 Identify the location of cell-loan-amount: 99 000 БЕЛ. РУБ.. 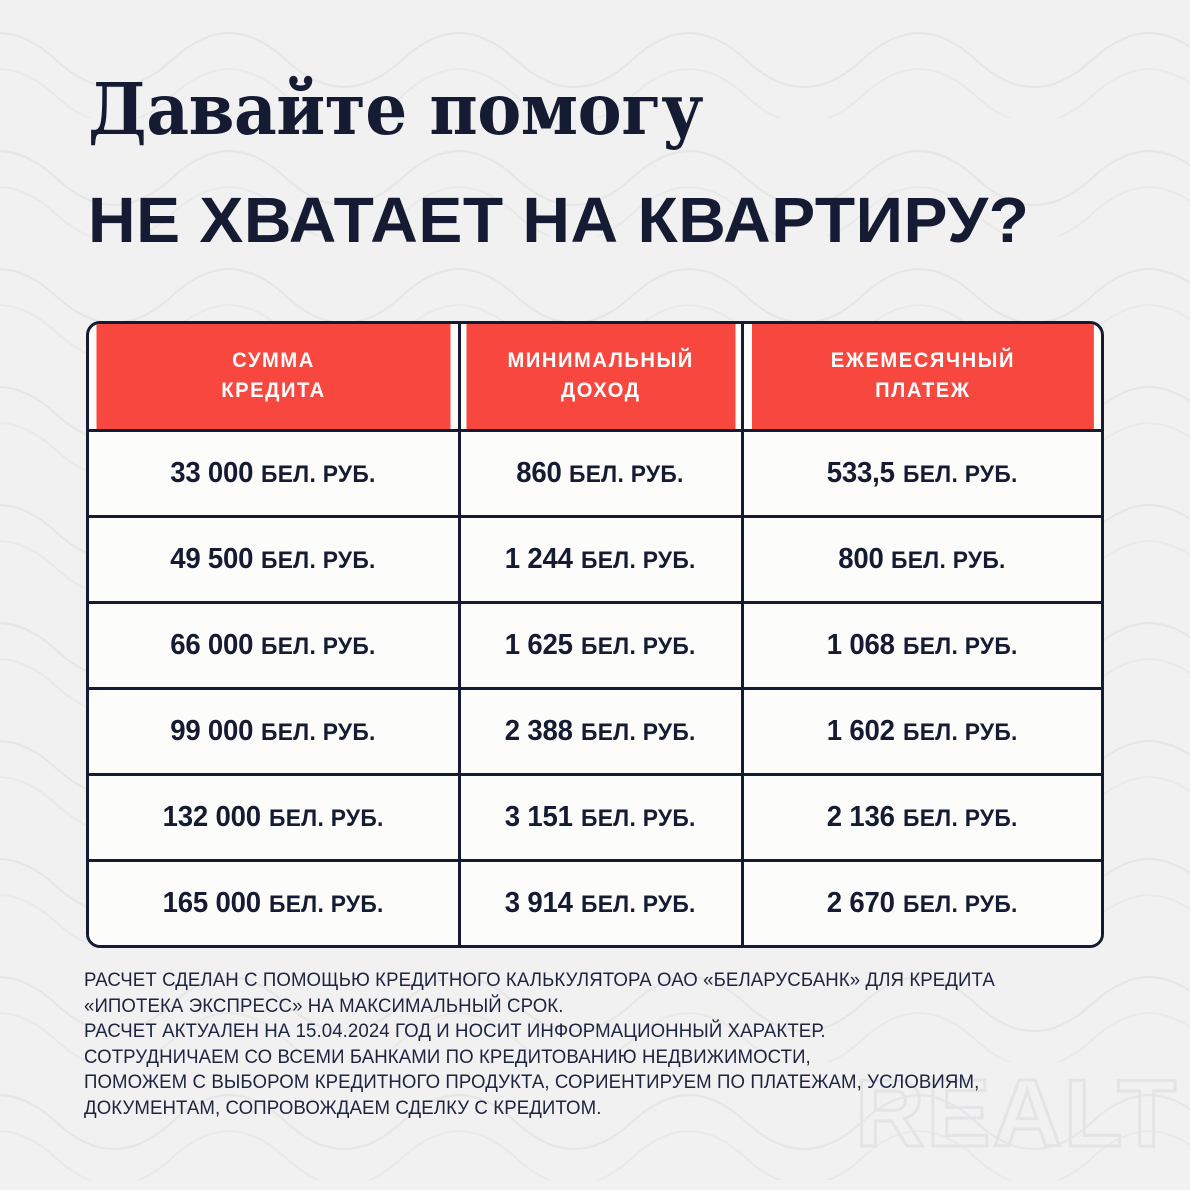
(275, 732).